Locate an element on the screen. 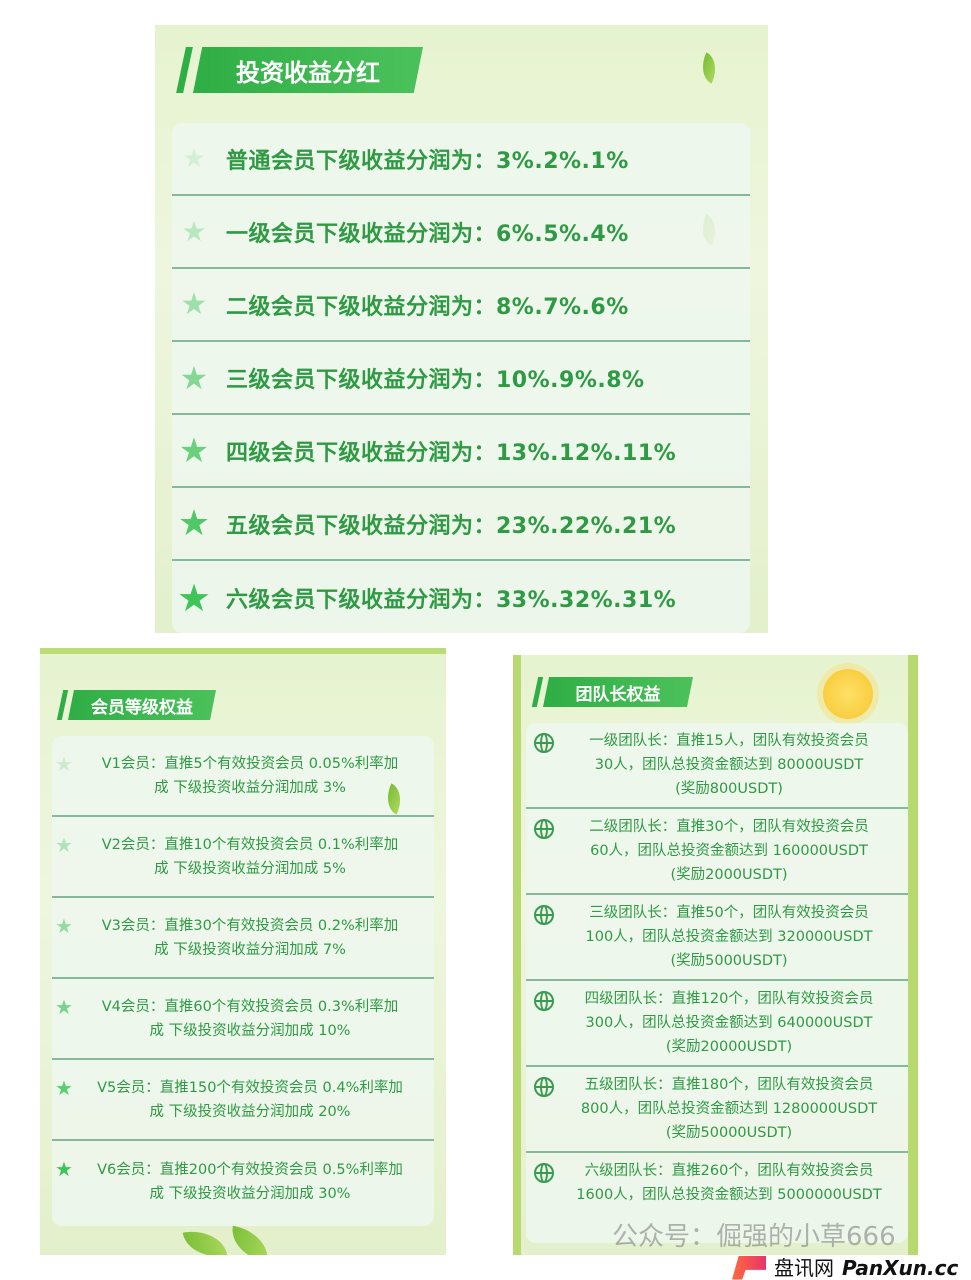 This screenshot has height=1280, width=971. logo-mark-icon is located at coordinates (749, 1267).